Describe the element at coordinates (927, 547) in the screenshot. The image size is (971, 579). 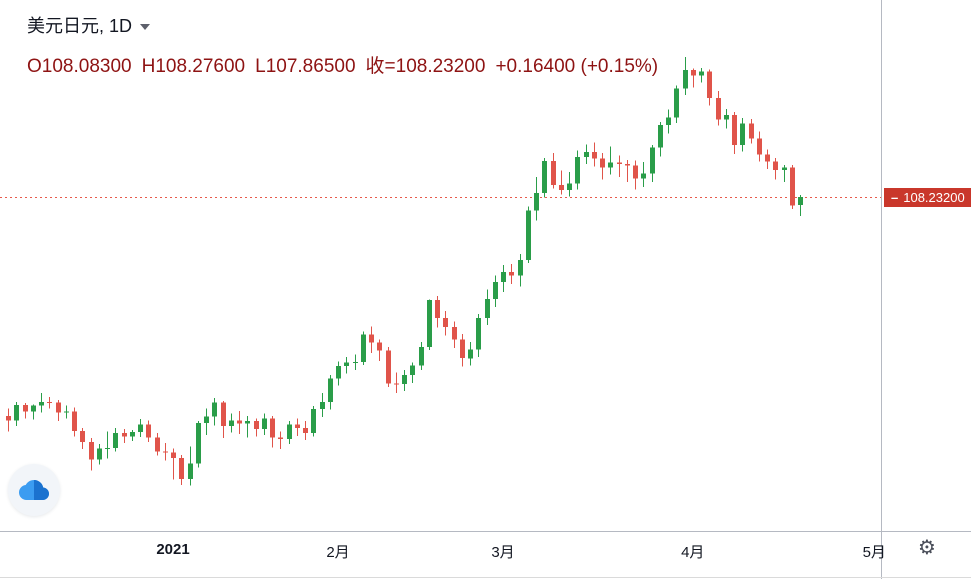
I see `settings-gear-icon: ⚙` at that location.